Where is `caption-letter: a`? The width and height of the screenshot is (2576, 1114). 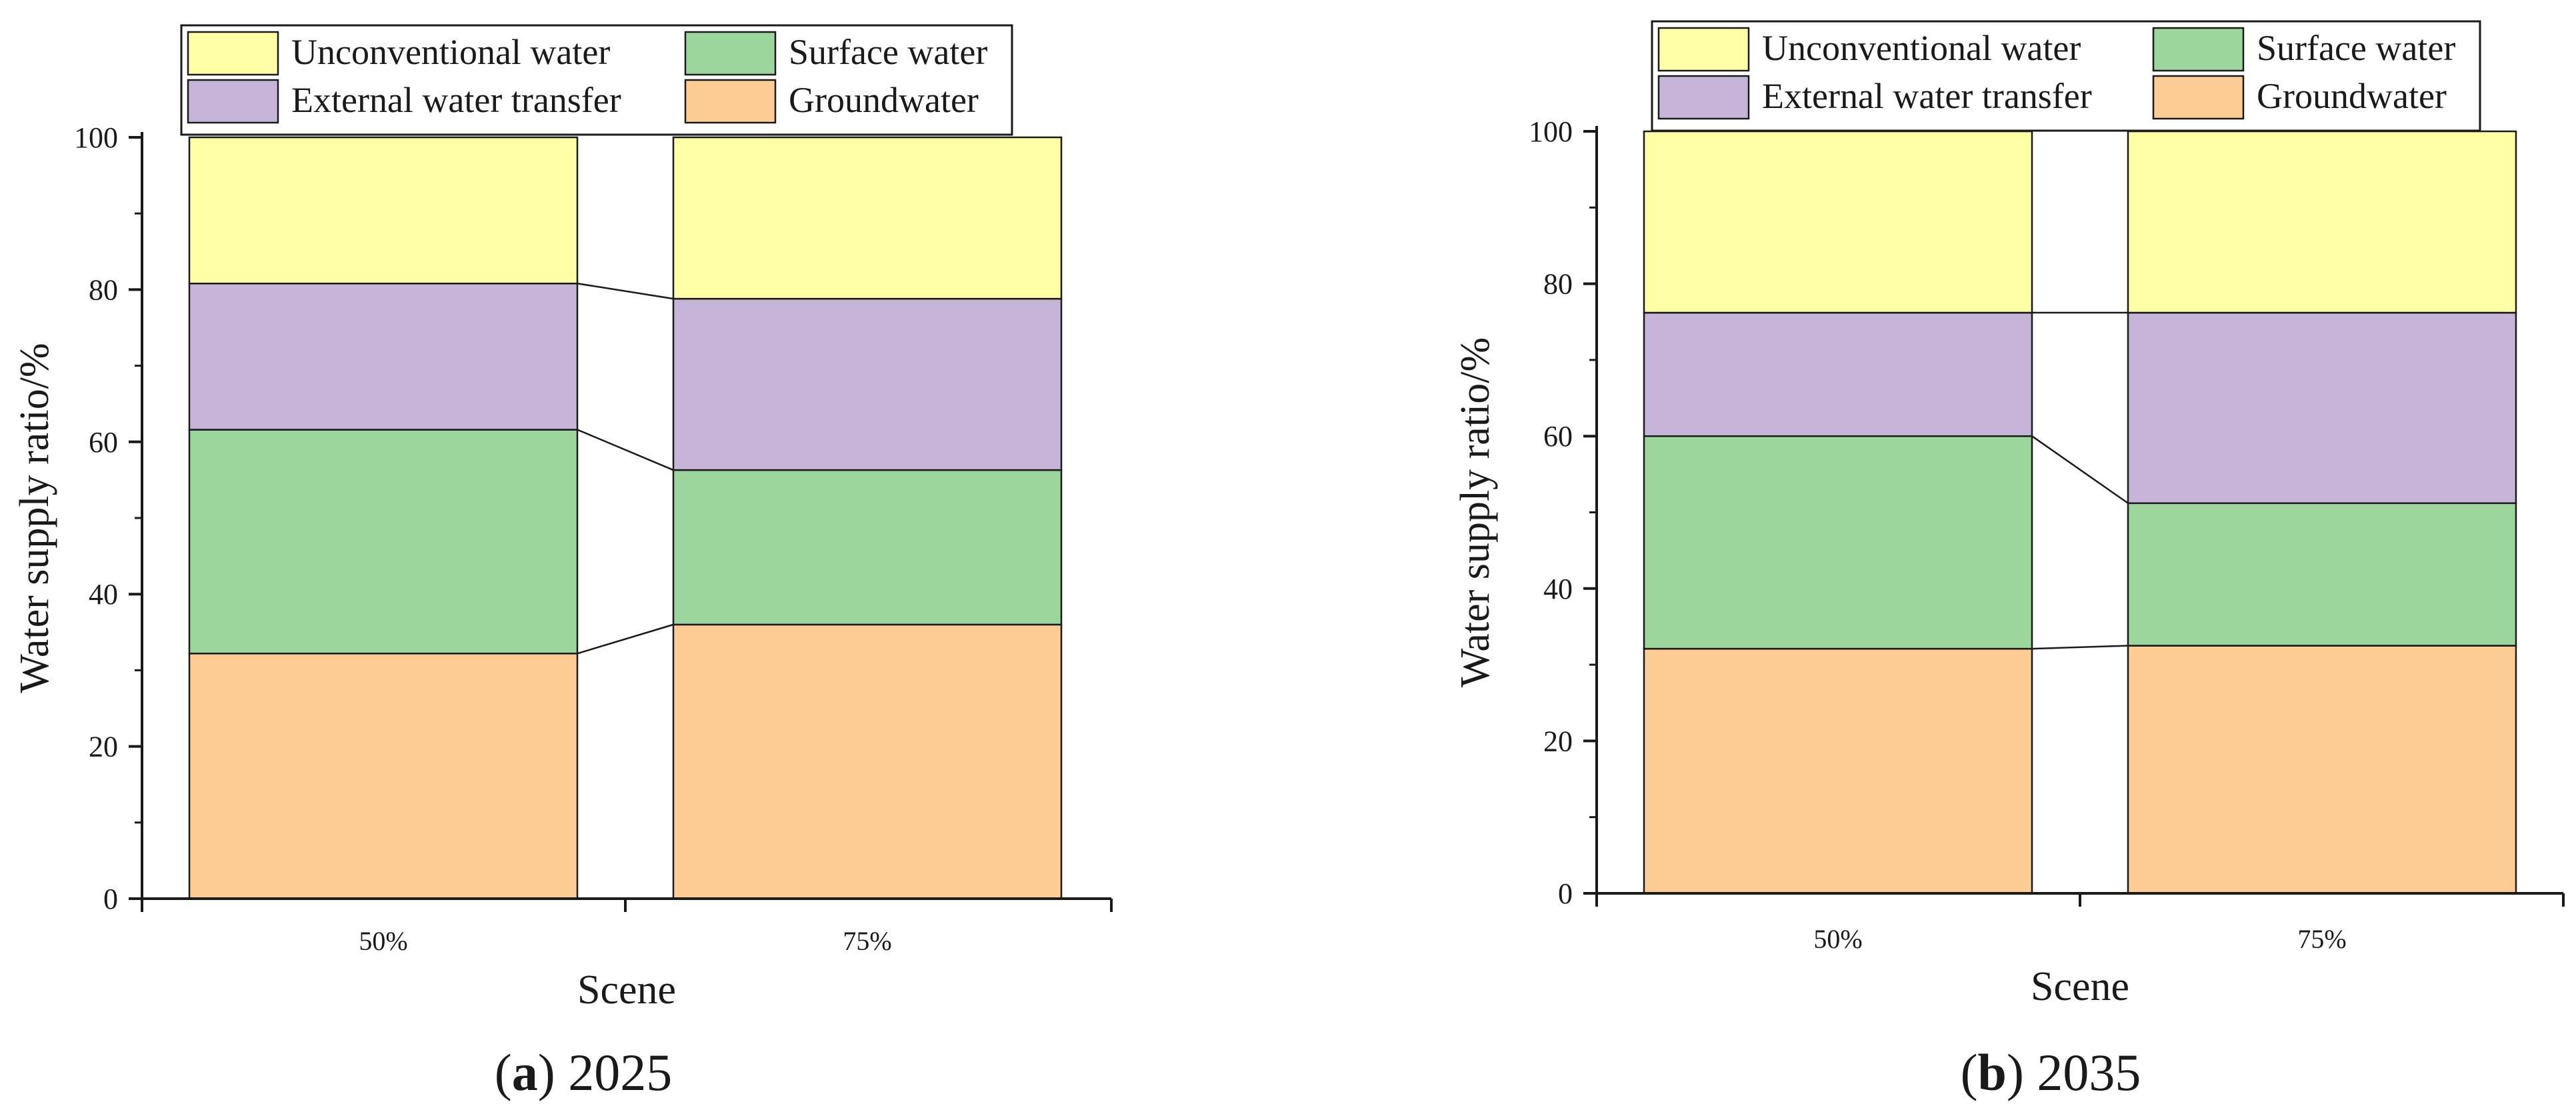
caption-letter: a is located at coordinates (525, 1072).